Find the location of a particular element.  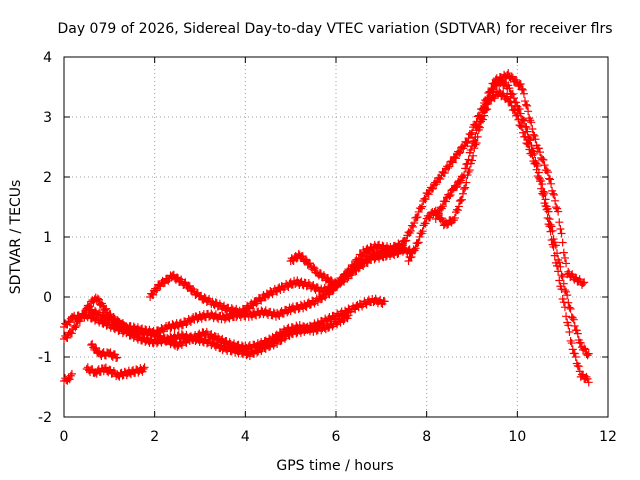

series-track-D is located at coordinates (276, 277).